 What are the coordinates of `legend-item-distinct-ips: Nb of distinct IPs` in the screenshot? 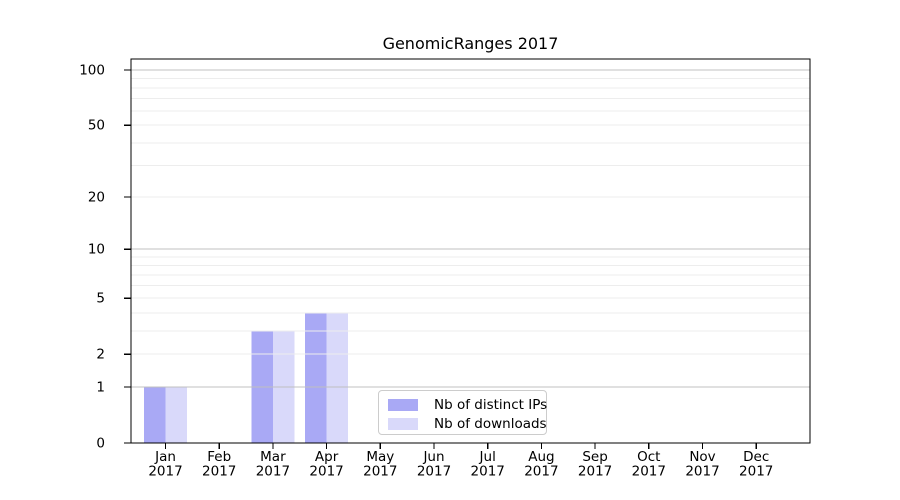 It's located at (468, 404).